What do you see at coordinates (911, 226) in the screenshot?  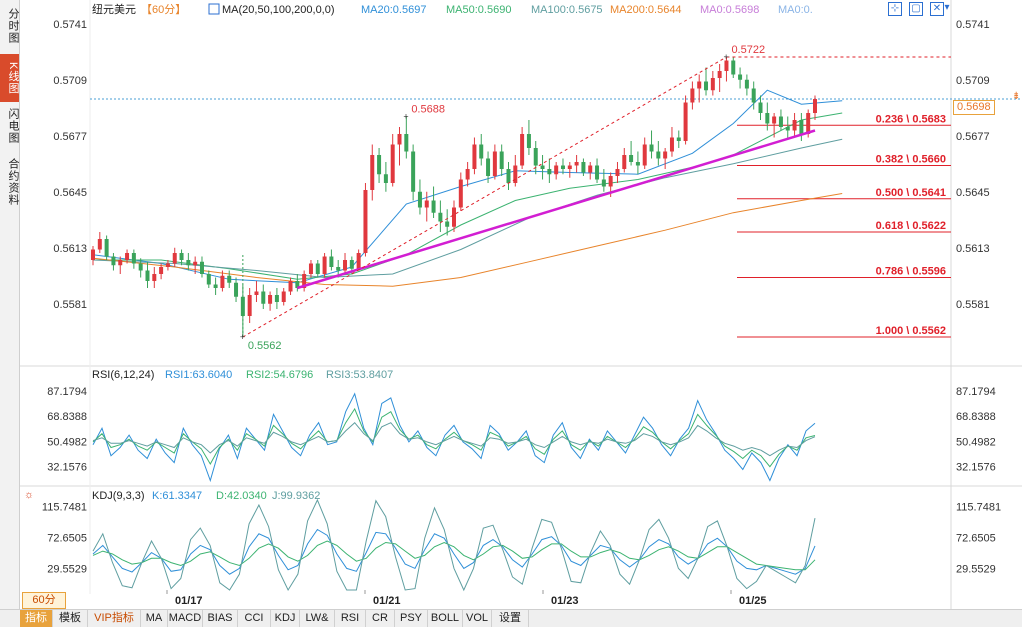 I see `fib-level-label: 0.618 \ 0.5622` at bounding box center [911, 226].